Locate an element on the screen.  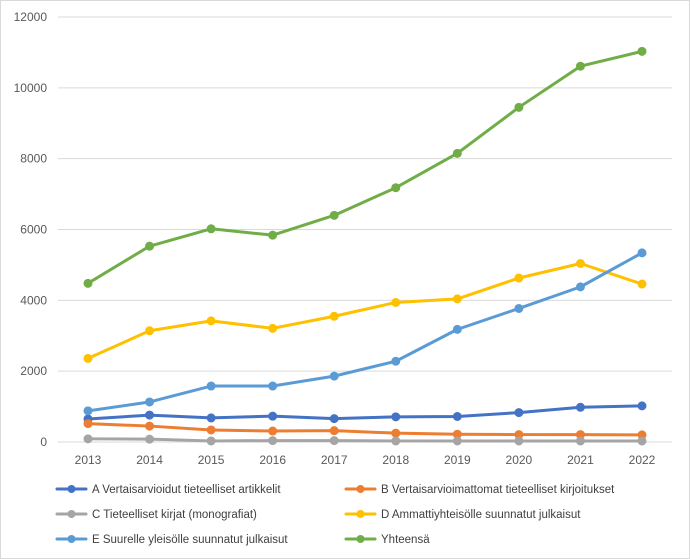
x-tick-label: 2015 is located at coordinates (211, 460).